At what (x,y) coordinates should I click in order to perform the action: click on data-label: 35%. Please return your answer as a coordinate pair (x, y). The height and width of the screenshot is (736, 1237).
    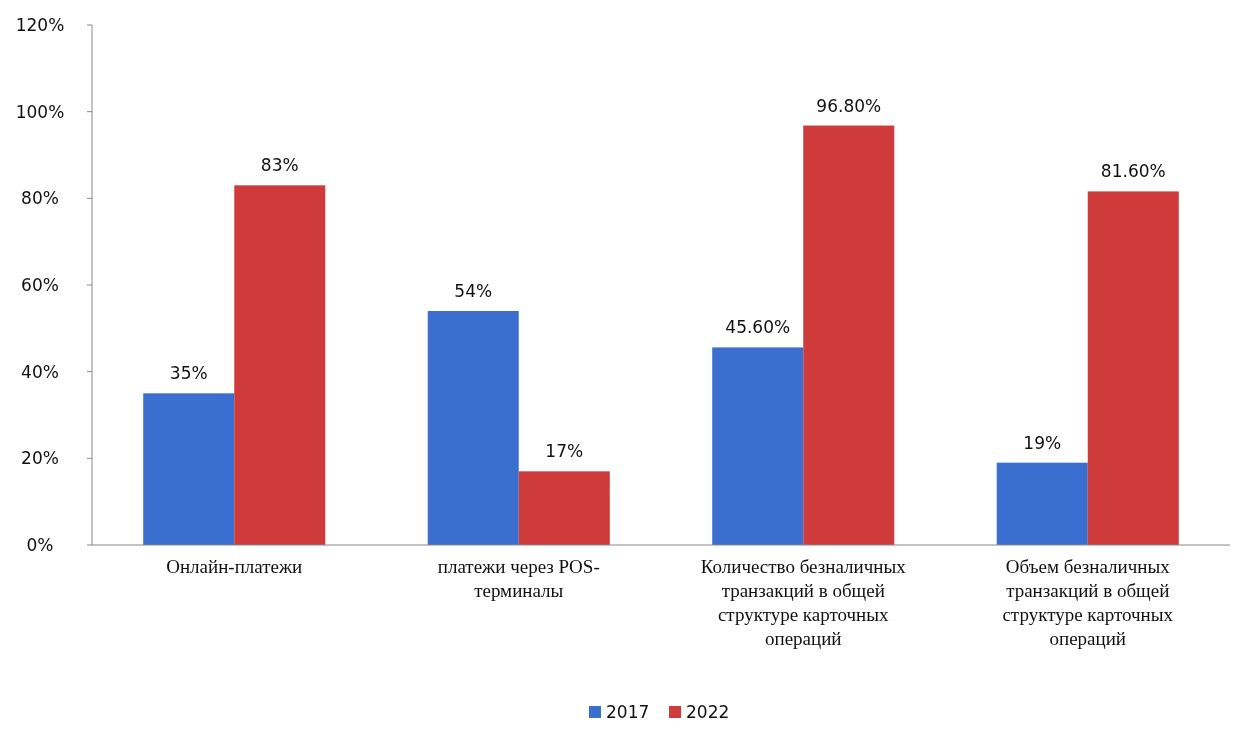
    Looking at the image, I should click on (188, 373).